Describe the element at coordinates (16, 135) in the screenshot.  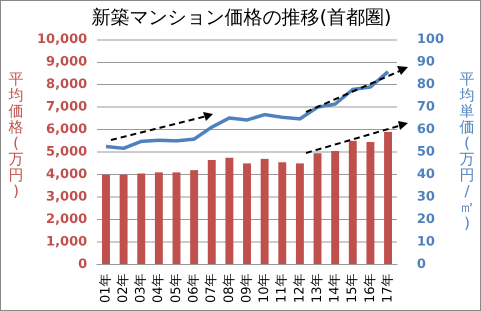
I see `y-axis-title: 平均価格(万円)` at that location.